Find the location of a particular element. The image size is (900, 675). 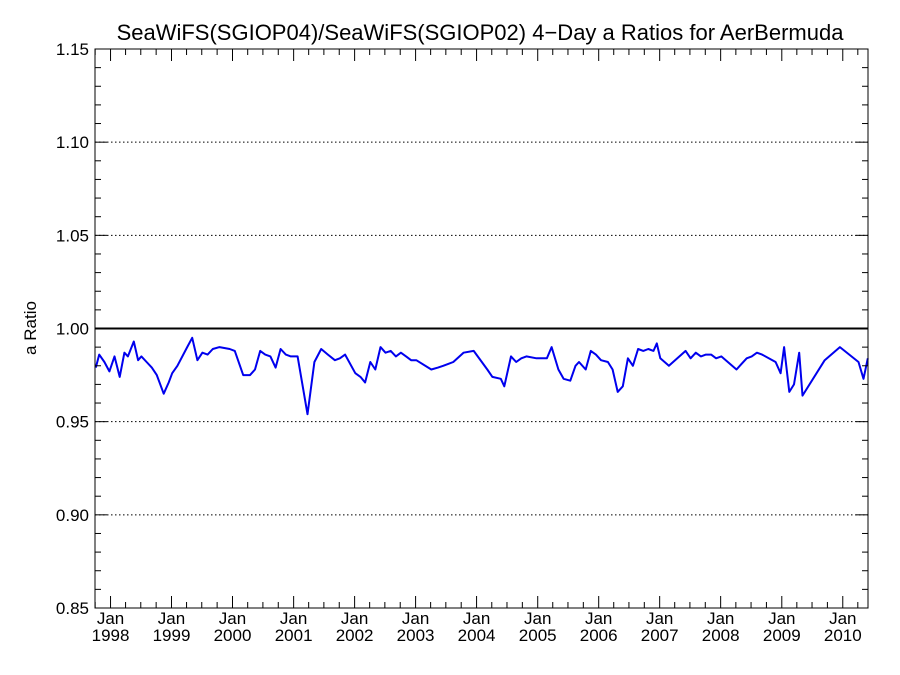

x-tick-label-year: 2009 is located at coordinates (782, 635).